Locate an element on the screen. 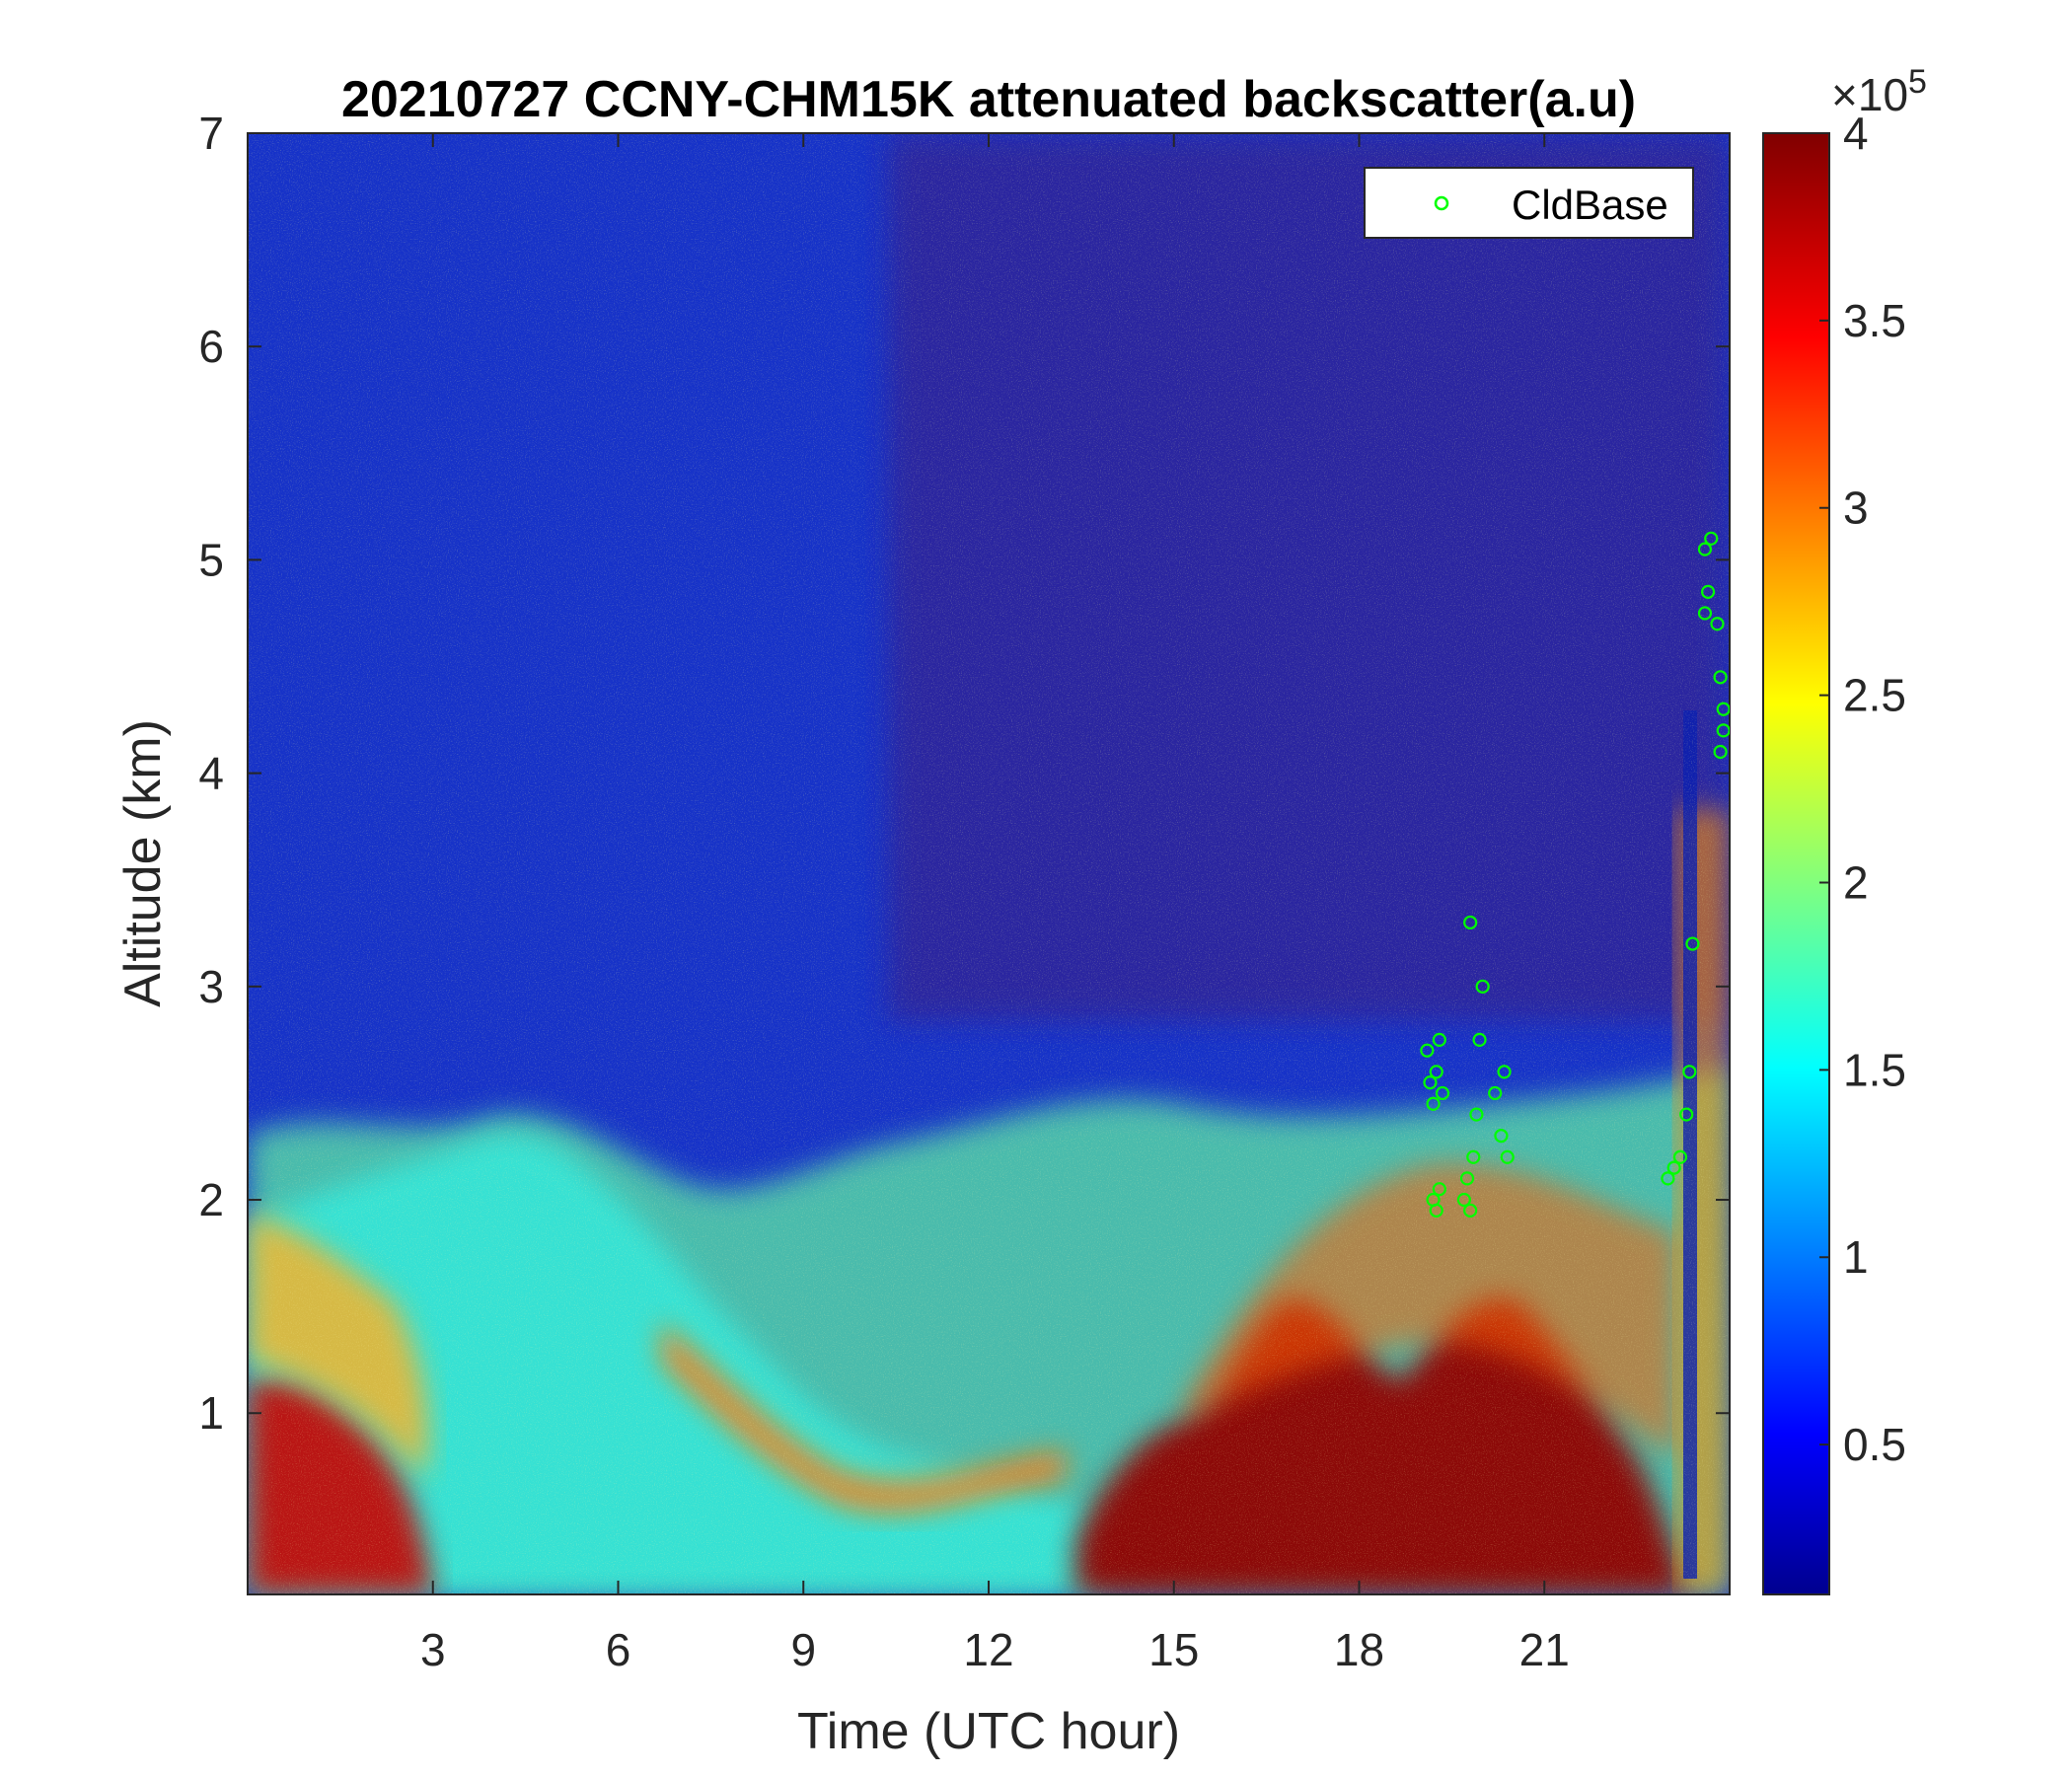 Image resolution: width=2072 pixels, height=1776 pixels. x-tick-label: 12 is located at coordinates (988, 1650).